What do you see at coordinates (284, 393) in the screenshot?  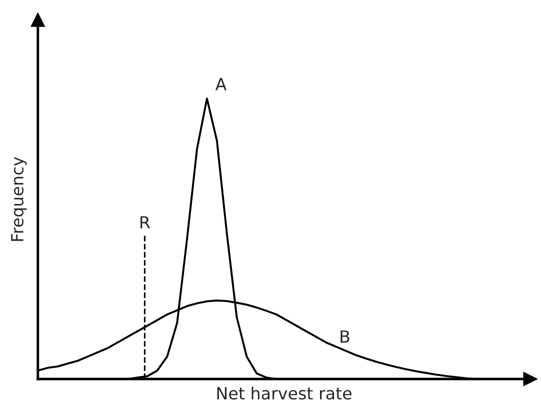 I see `x-axis-title: Net harvest rate` at bounding box center [284, 393].